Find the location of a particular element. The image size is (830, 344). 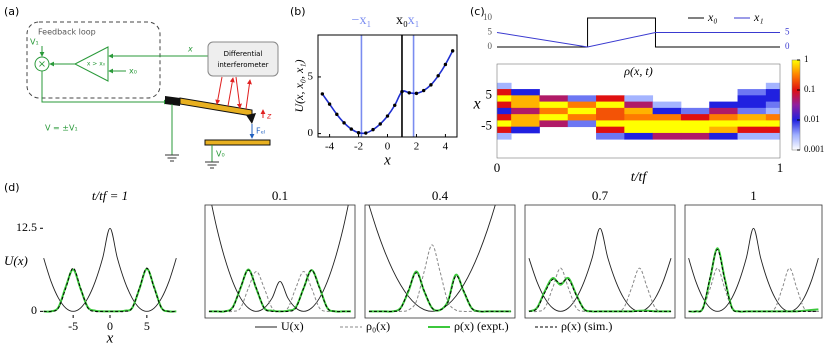

panel-title: 0.4 is located at coordinates (440, 195).